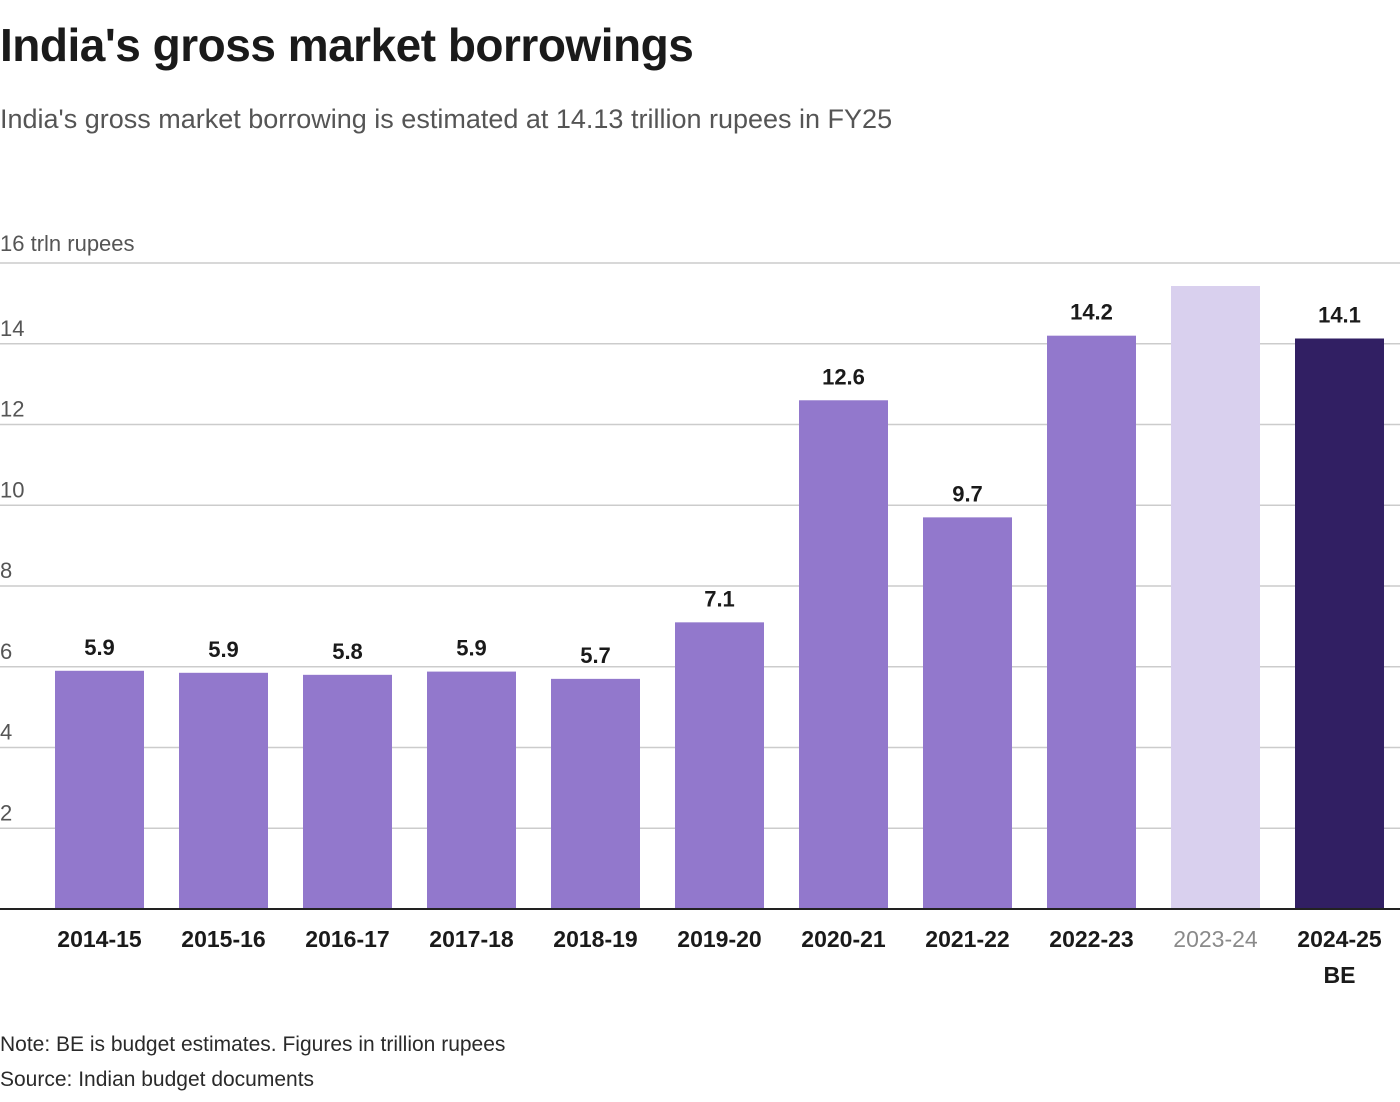 The width and height of the screenshot is (1400, 1102). Describe the element at coordinates (67, 243) in the screenshot. I see `y-axis-label: 16 trln rupees` at that location.